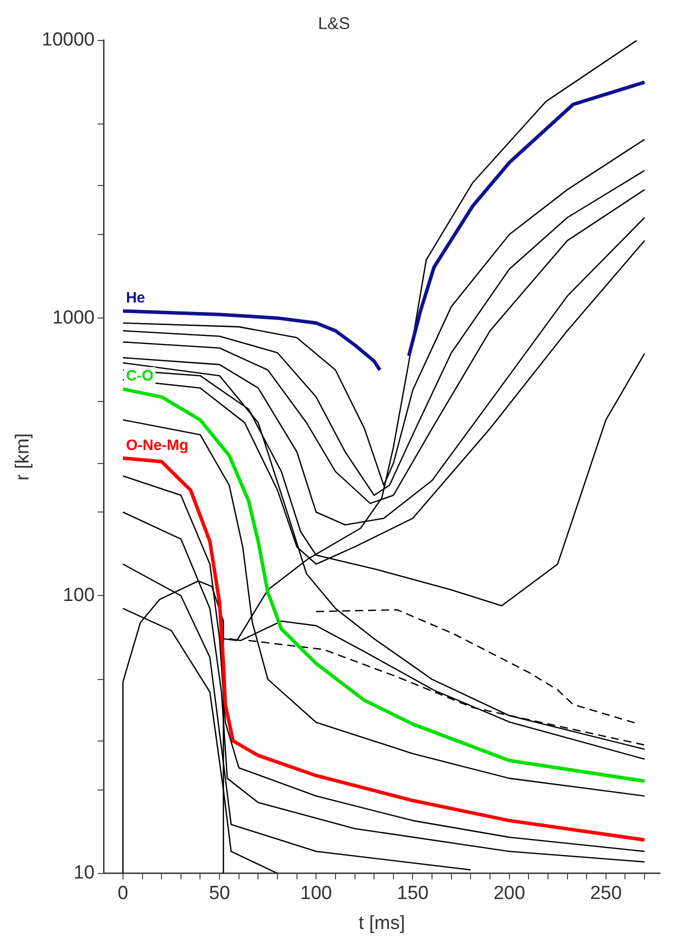 This screenshot has width=682, height=947. I want to click on y-tick-label: 10000, so click(68, 40).